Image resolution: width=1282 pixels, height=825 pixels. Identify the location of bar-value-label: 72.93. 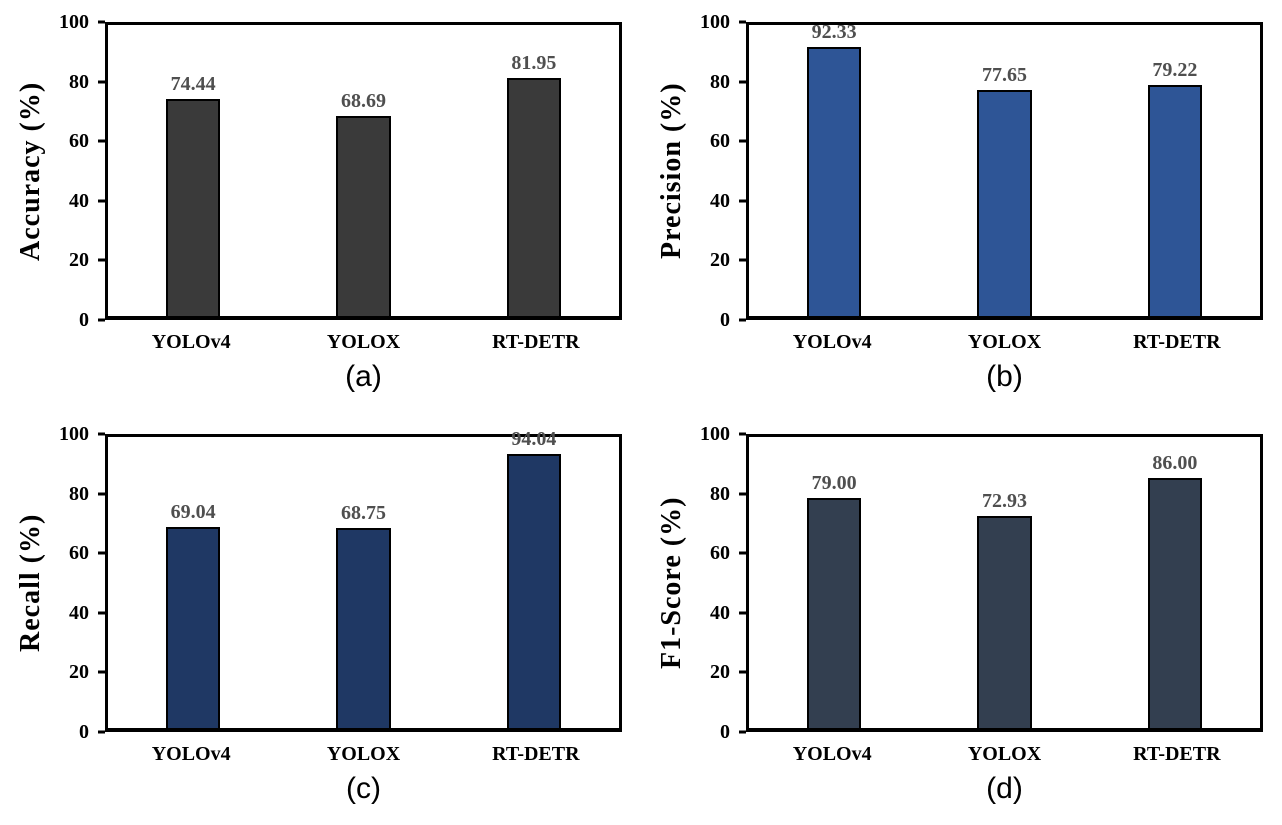
(1004, 500).